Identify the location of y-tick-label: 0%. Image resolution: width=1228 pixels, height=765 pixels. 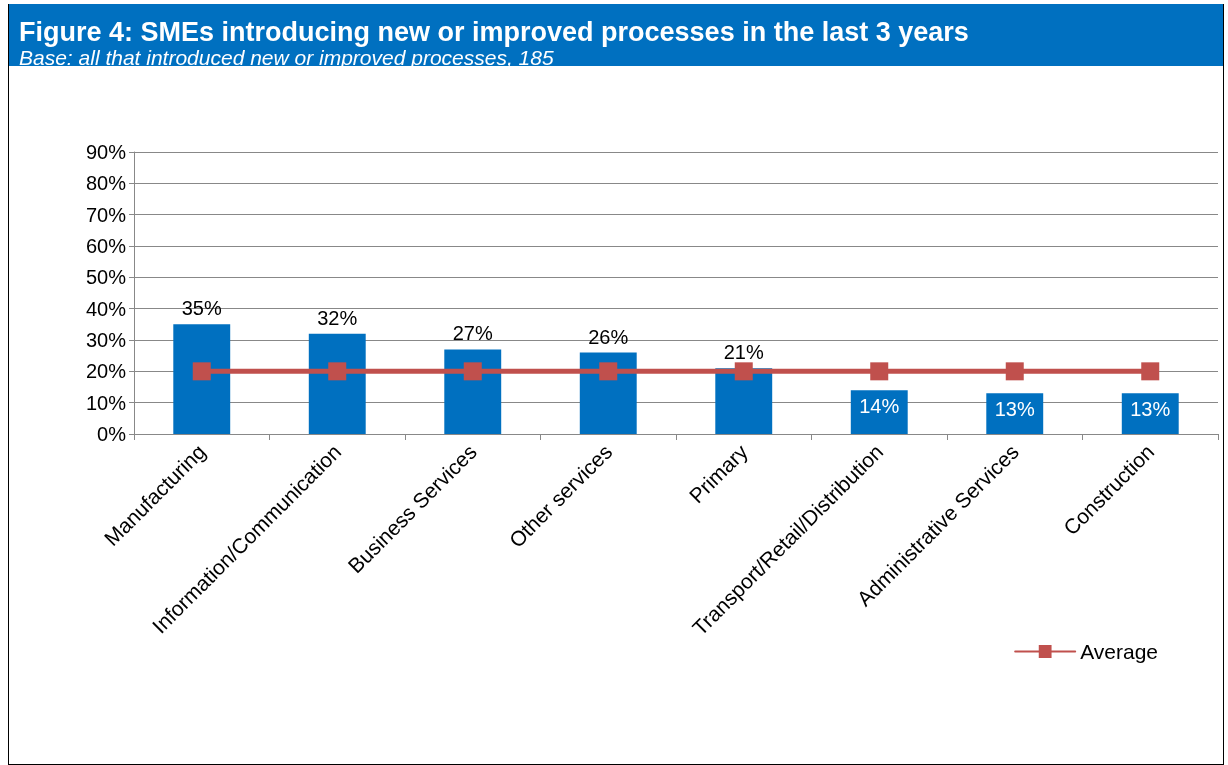
(112, 434).